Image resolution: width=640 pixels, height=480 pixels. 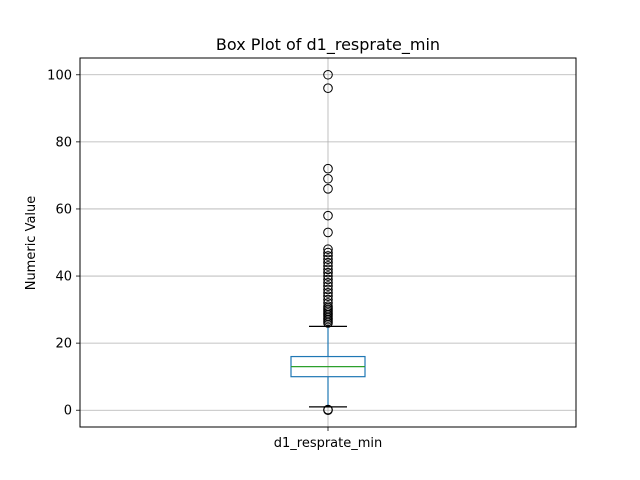 What do you see at coordinates (59, 75) in the screenshot?
I see `y-tick-label: 100` at bounding box center [59, 75].